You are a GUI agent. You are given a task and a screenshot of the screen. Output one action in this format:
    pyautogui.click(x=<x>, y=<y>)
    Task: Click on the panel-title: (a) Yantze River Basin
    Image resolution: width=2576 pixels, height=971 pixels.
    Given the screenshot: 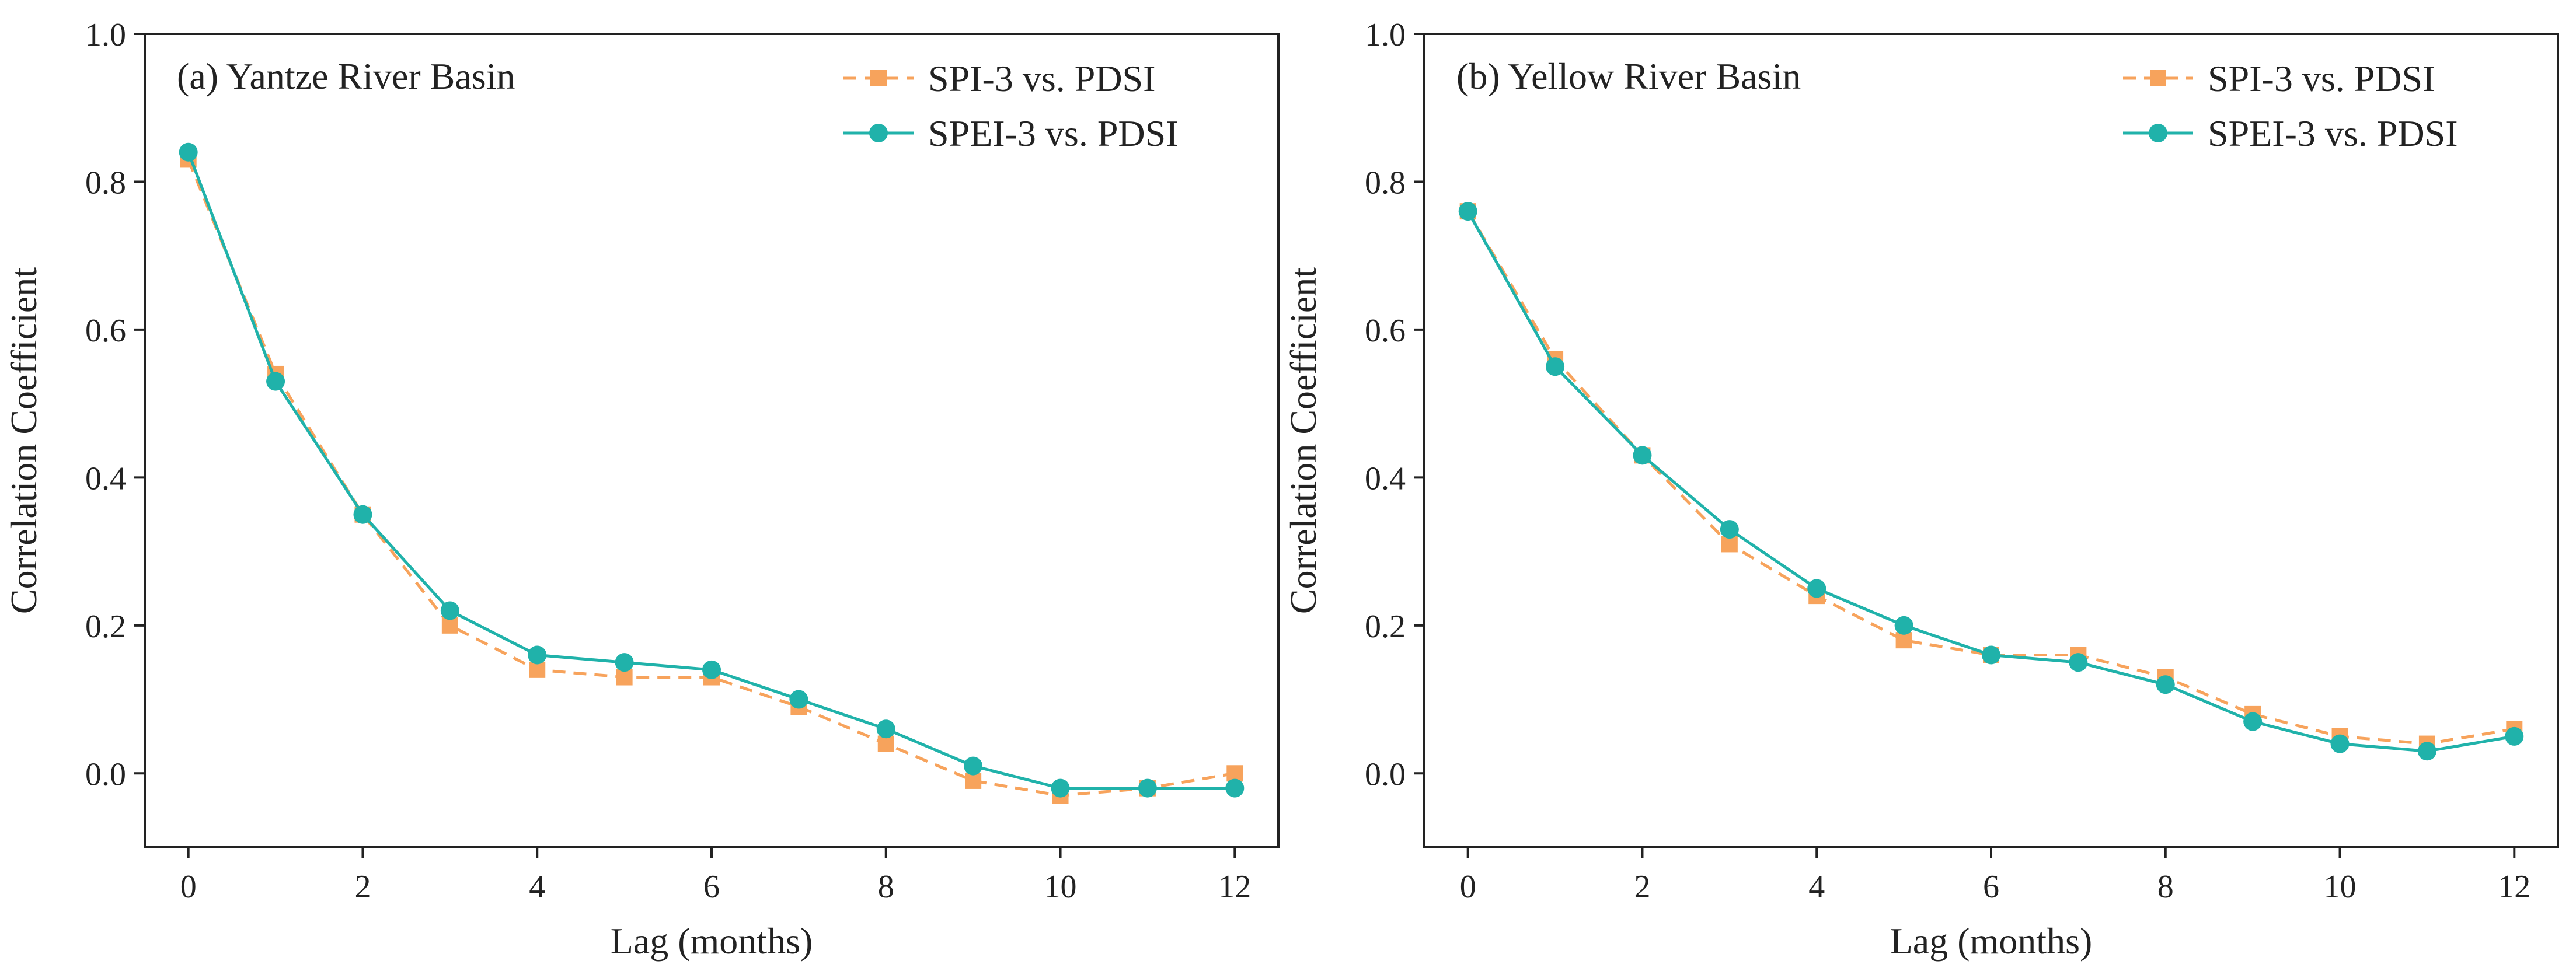 What is the action you would take?
    pyautogui.click(x=346, y=76)
    